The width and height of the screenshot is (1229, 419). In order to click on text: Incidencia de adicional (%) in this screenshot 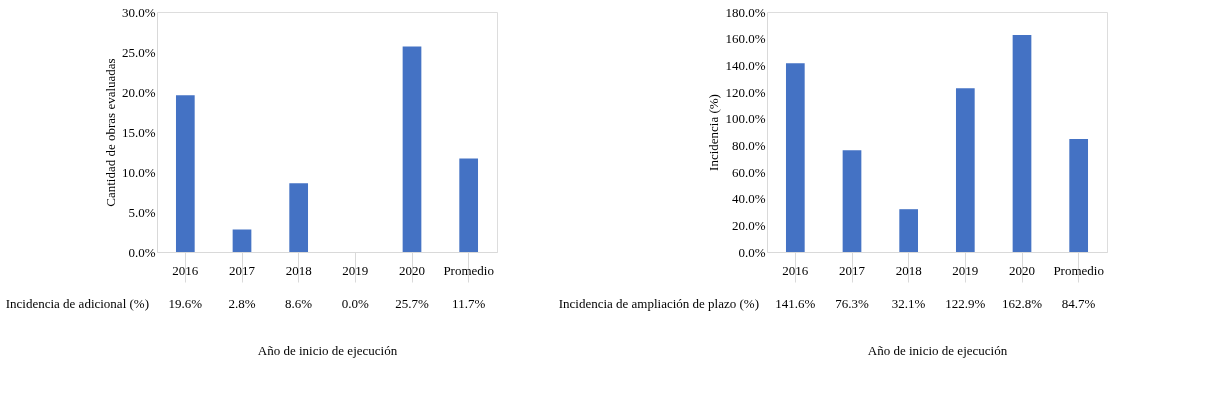, I will do `click(77, 303)`.